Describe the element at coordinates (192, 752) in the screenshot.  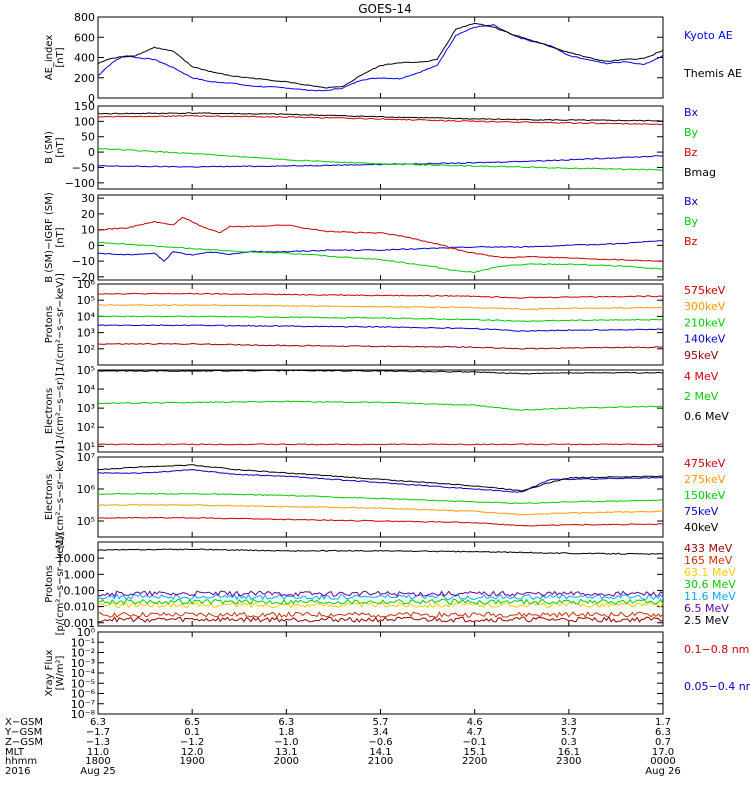
I see `x-tick-value: 12.0` at that location.